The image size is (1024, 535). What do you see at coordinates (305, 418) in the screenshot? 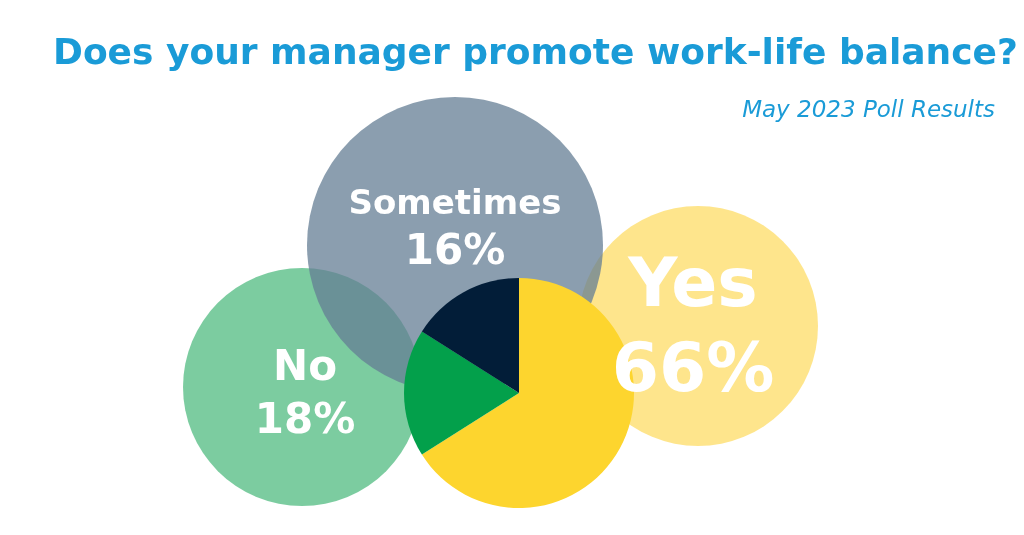
I see `data-label: 18%` at bounding box center [305, 418].